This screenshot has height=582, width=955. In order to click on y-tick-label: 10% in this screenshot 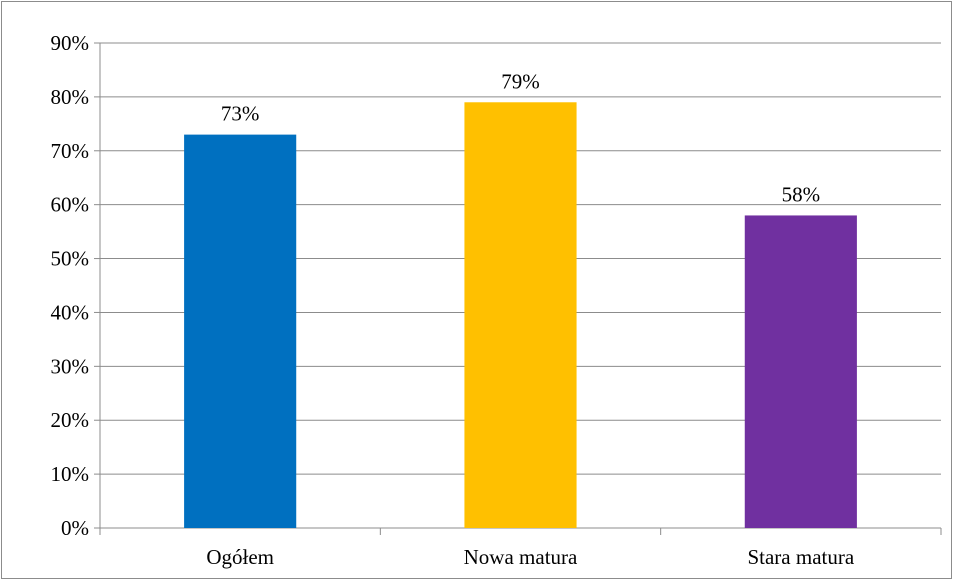, I will do `click(70, 474)`.